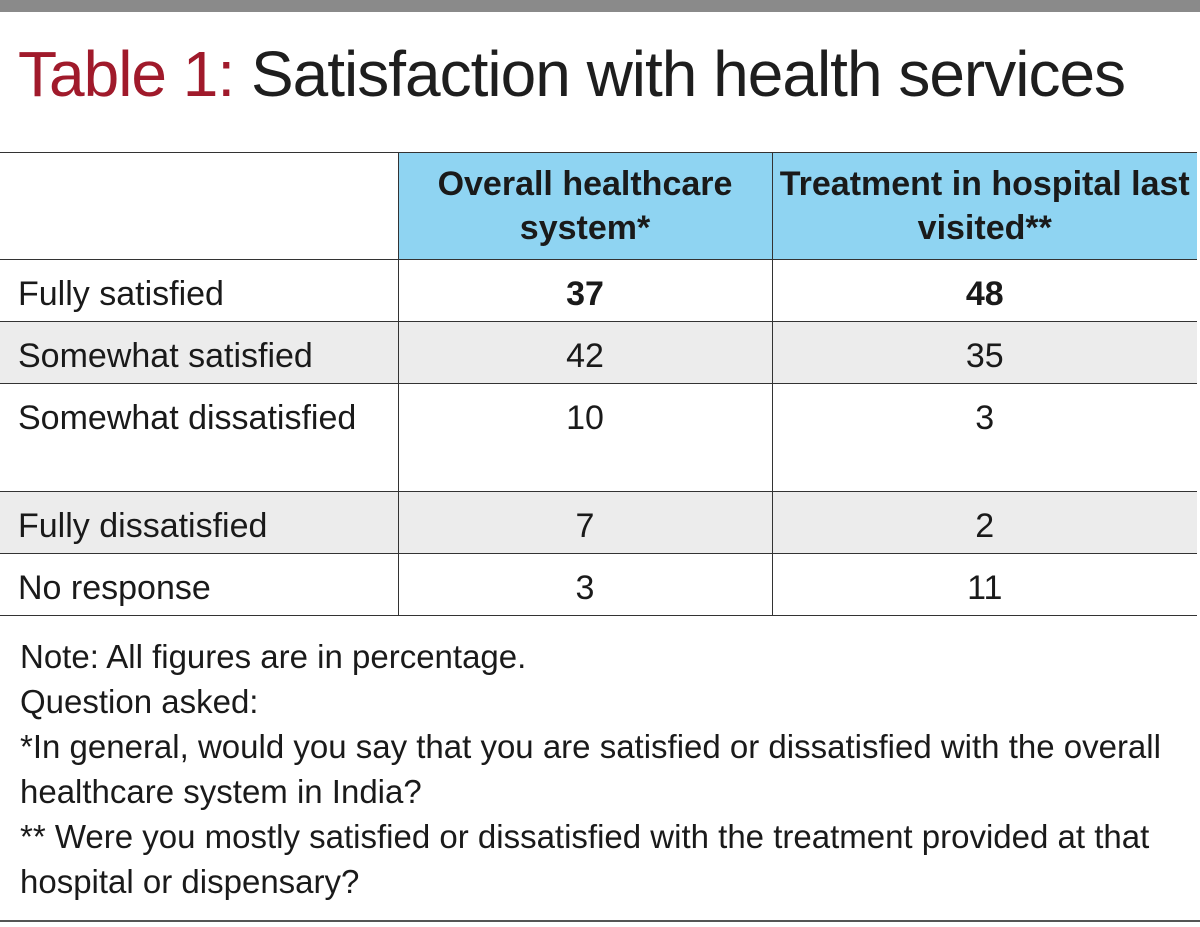 The width and height of the screenshot is (1200, 927). Describe the element at coordinates (688, 74) in the screenshot. I see `title-main: Satisfaction with health services` at that location.